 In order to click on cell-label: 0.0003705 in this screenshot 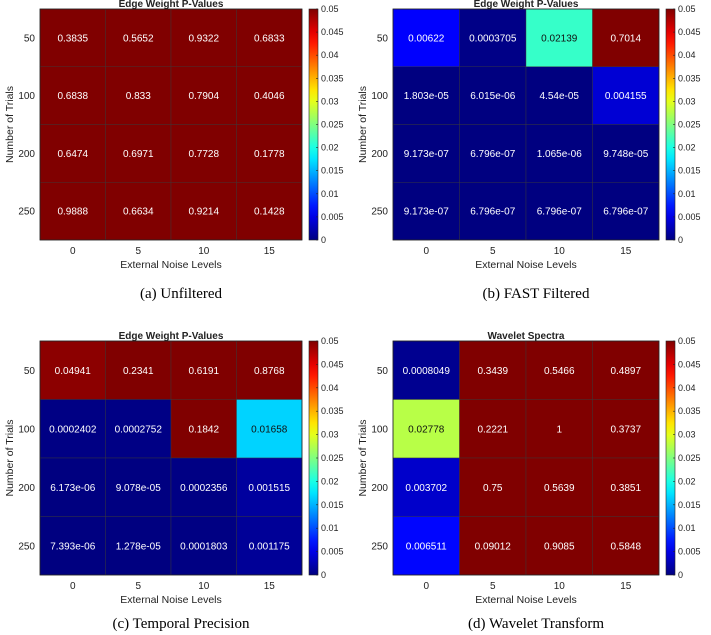, I will do `click(493, 38)`.